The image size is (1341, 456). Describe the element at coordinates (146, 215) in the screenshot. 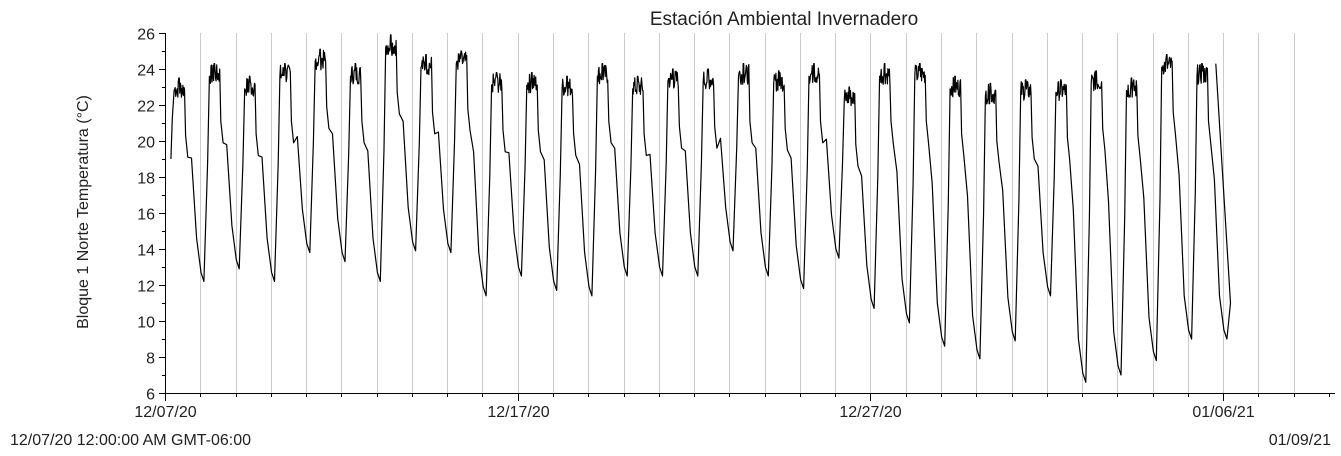

I see `y-tick-label: 16` at that location.